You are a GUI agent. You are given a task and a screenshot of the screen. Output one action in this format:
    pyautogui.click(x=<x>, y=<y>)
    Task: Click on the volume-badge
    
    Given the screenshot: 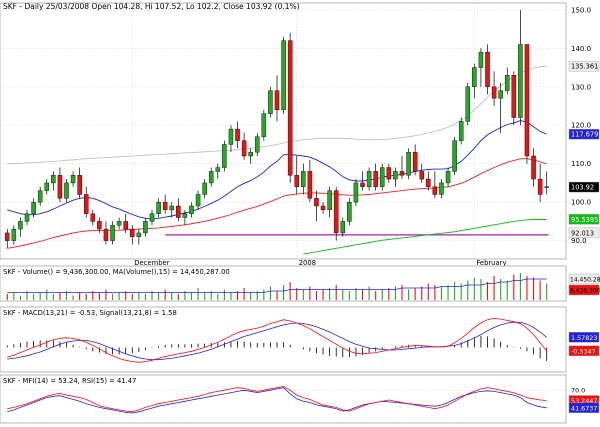 What is the action you would take?
    pyautogui.click(x=584, y=279)
    